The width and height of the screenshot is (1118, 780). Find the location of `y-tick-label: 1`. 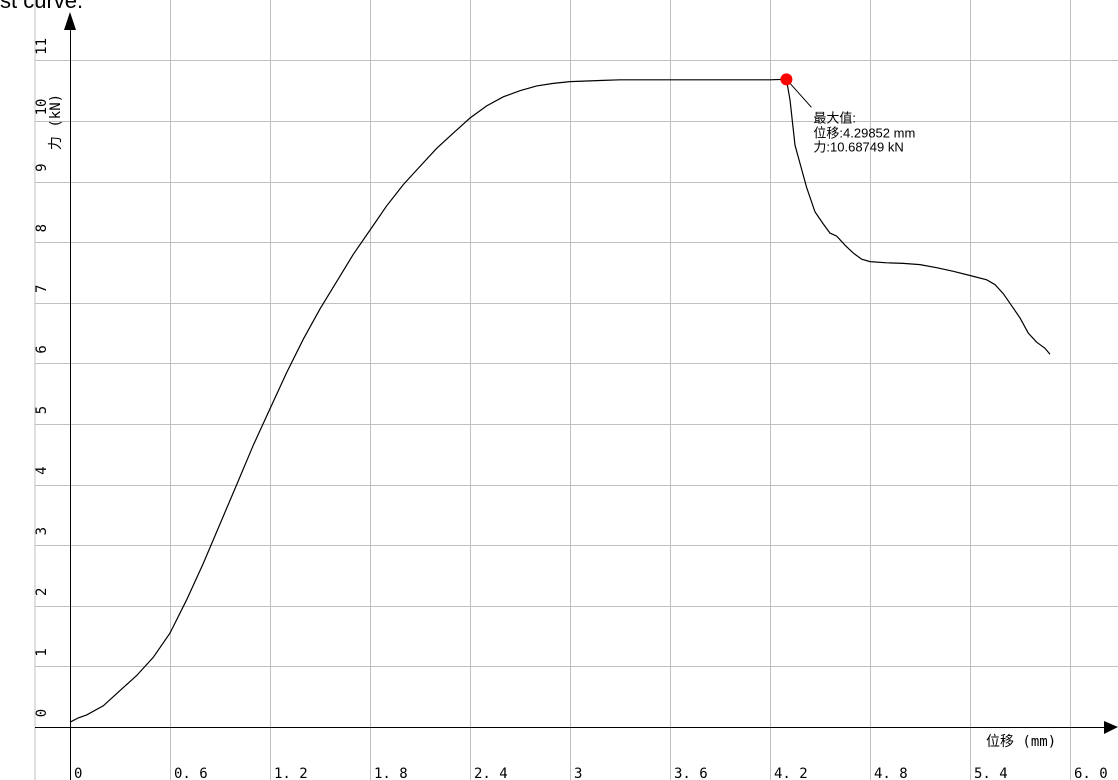

y-tick-label: 1 is located at coordinates (42, 652).